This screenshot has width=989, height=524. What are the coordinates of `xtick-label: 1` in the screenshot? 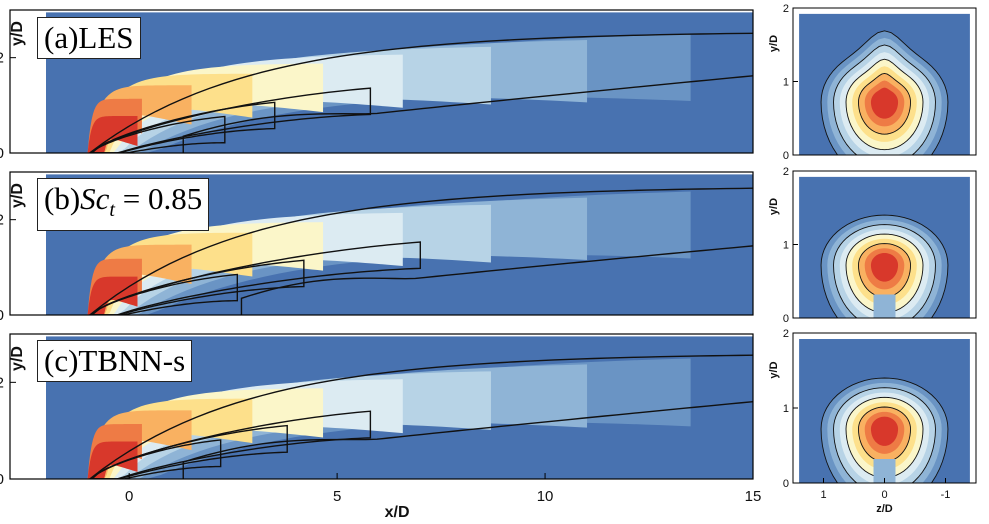 It's located at (823, 495).